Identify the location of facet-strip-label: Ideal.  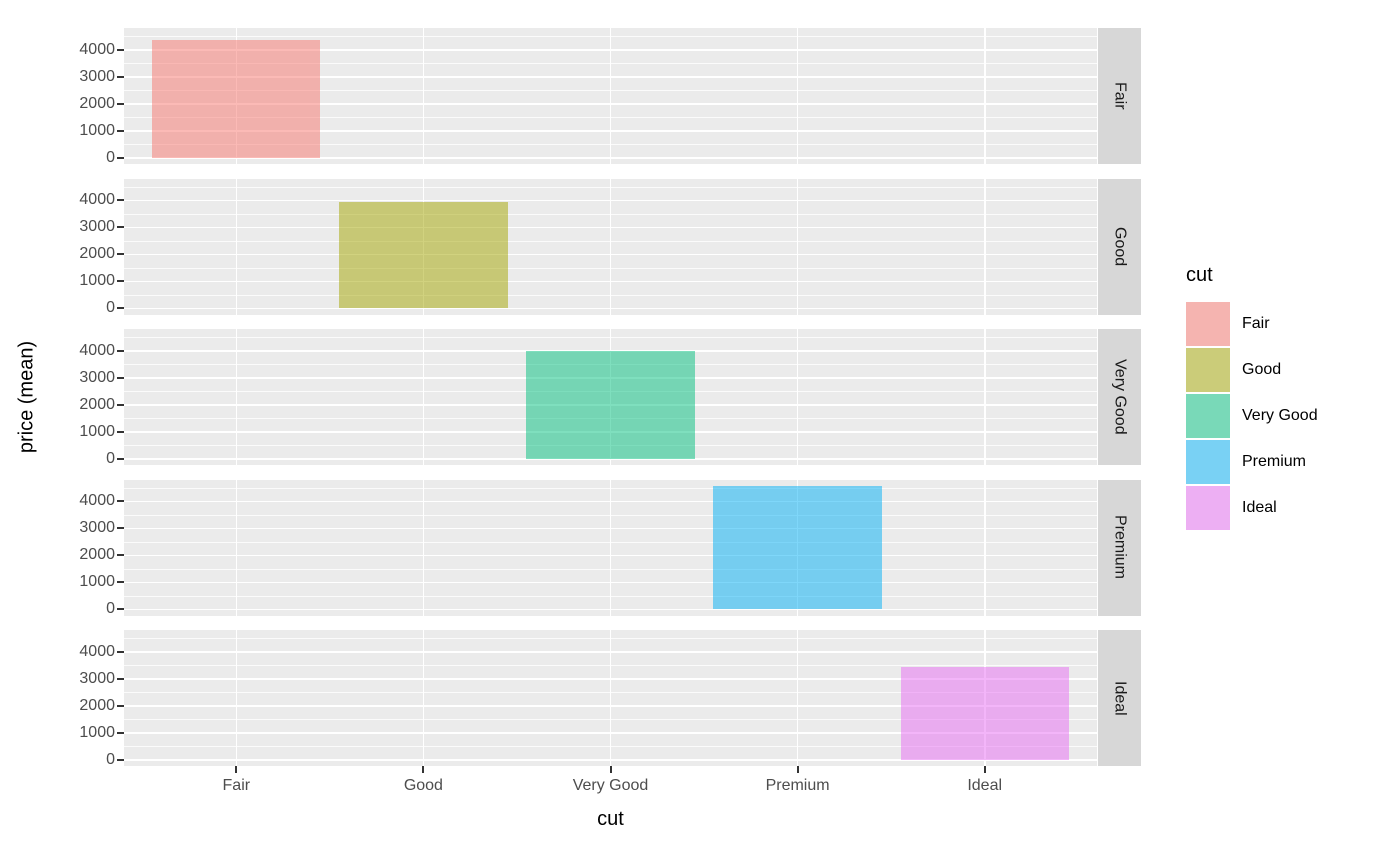
(1120, 698).